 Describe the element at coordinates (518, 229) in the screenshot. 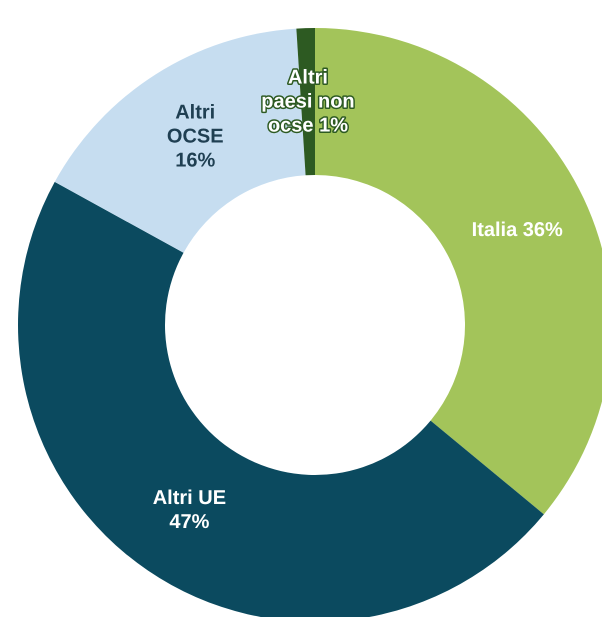

I see `slice-label: Italia 36%` at that location.